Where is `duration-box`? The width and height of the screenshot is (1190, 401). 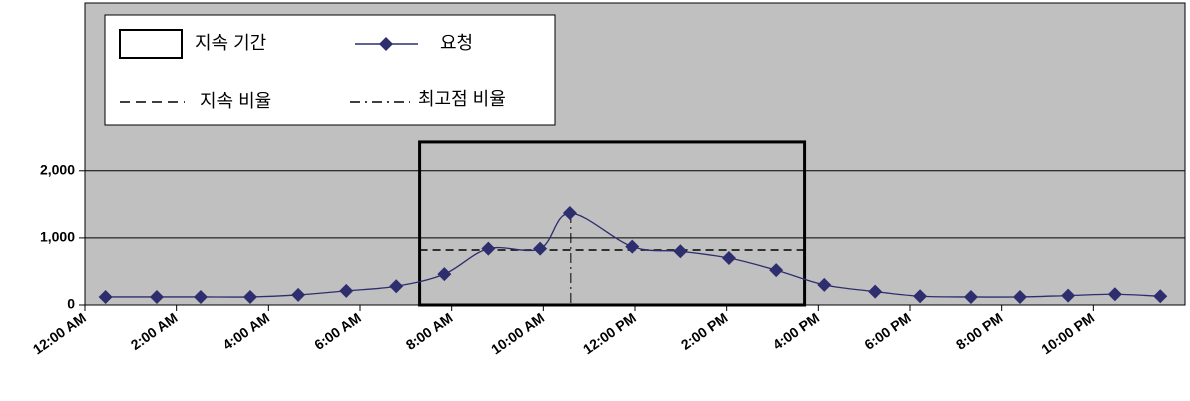 duration-box is located at coordinates (612, 223).